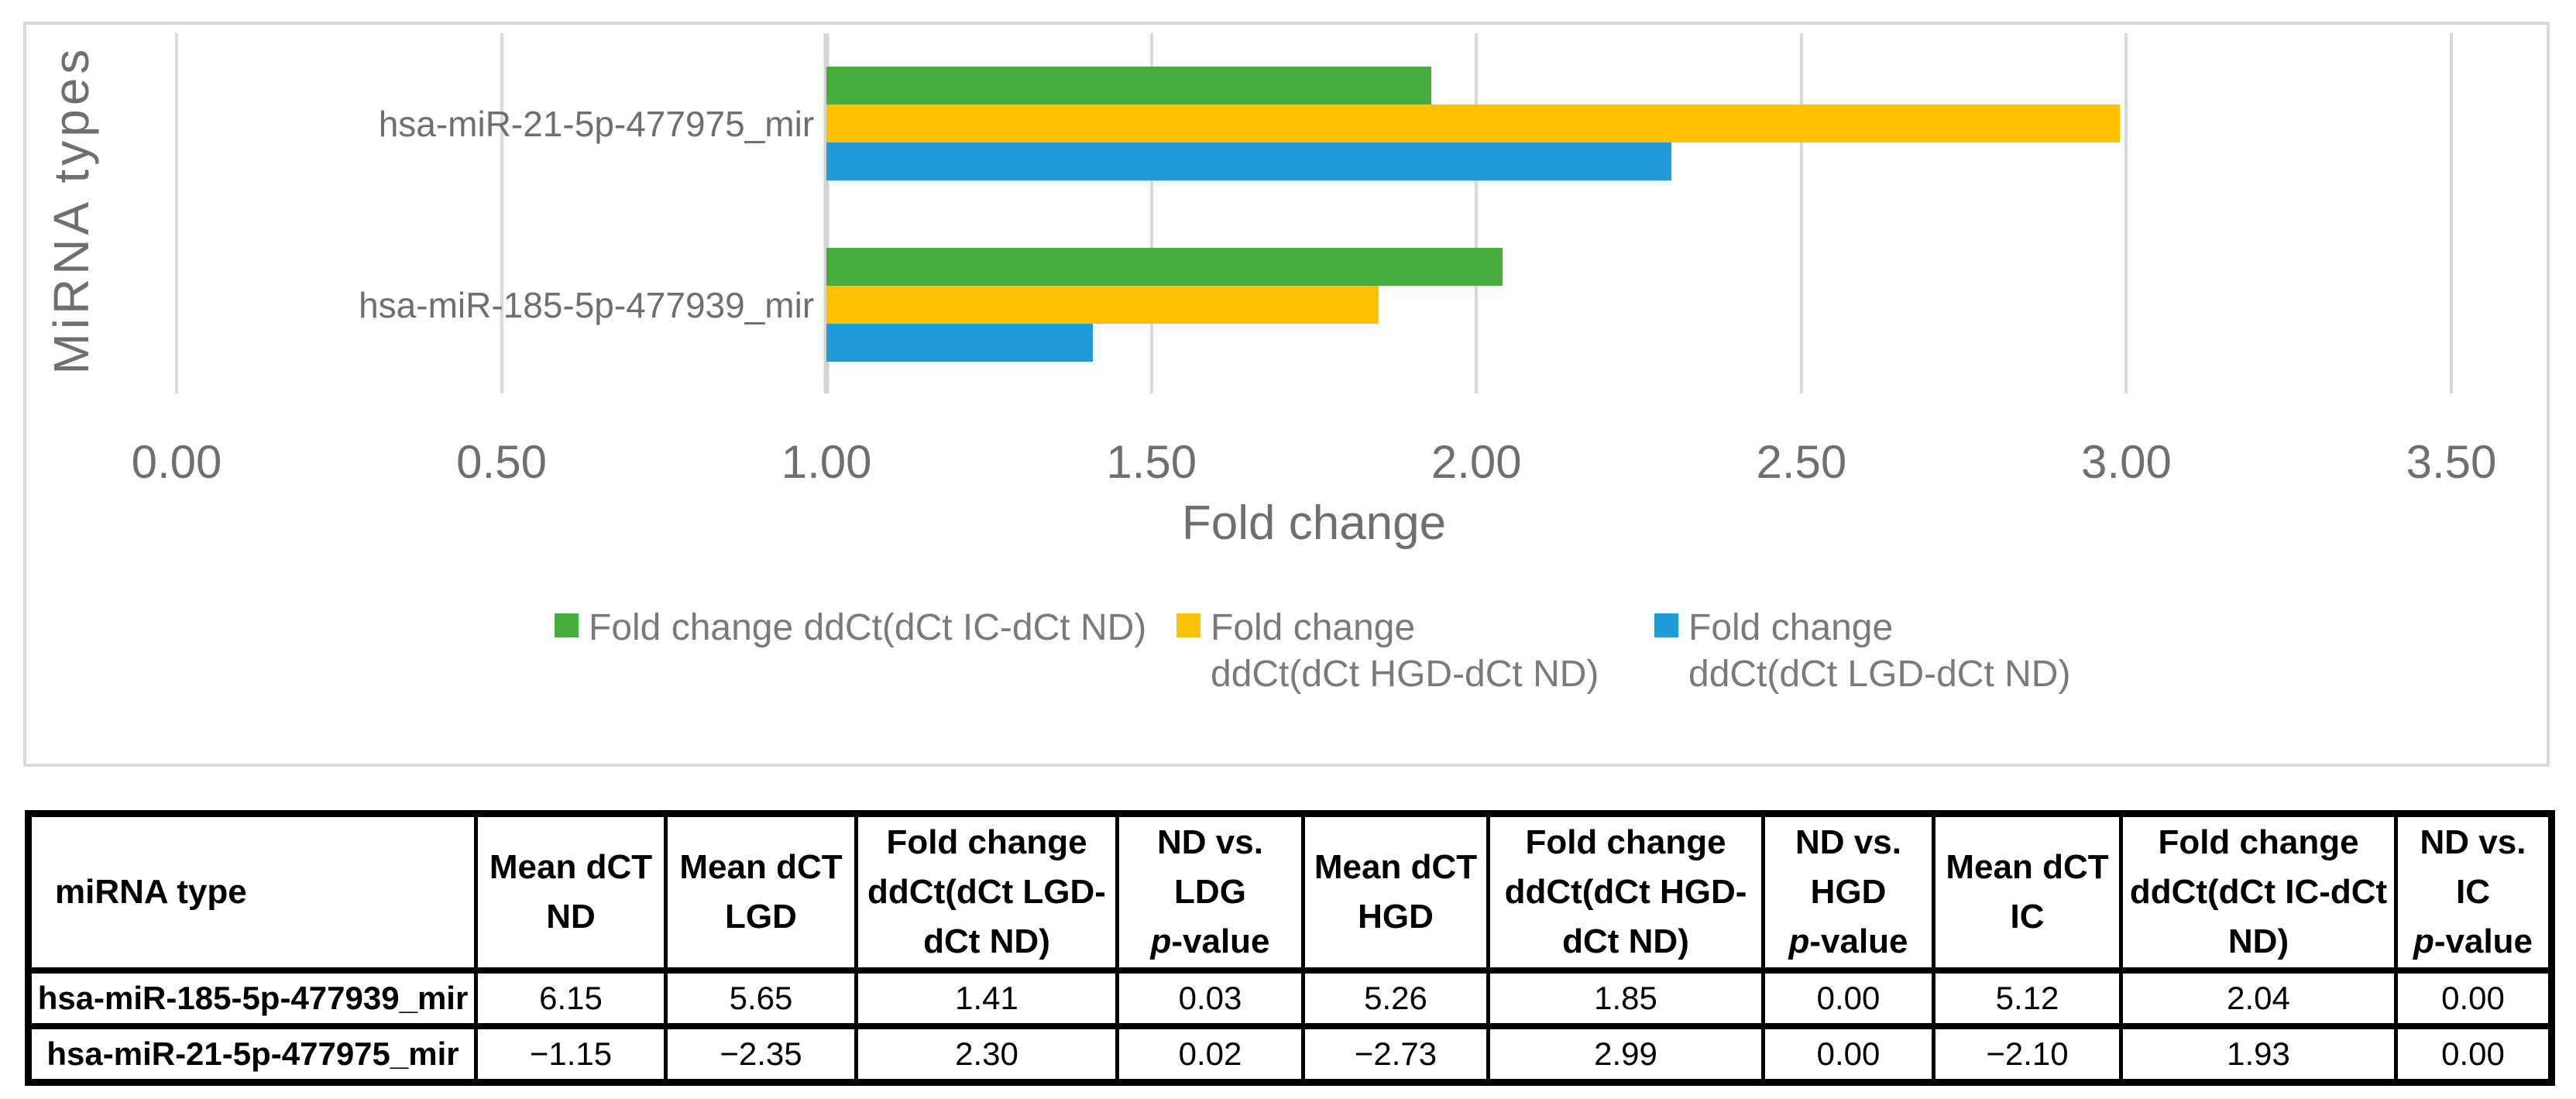 Image resolution: width=2576 pixels, height=1099 pixels. What do you see at coordinates (571, 998) in the screenshot?
I see `value-cell: 6.15` at bounding box center [571, 998].